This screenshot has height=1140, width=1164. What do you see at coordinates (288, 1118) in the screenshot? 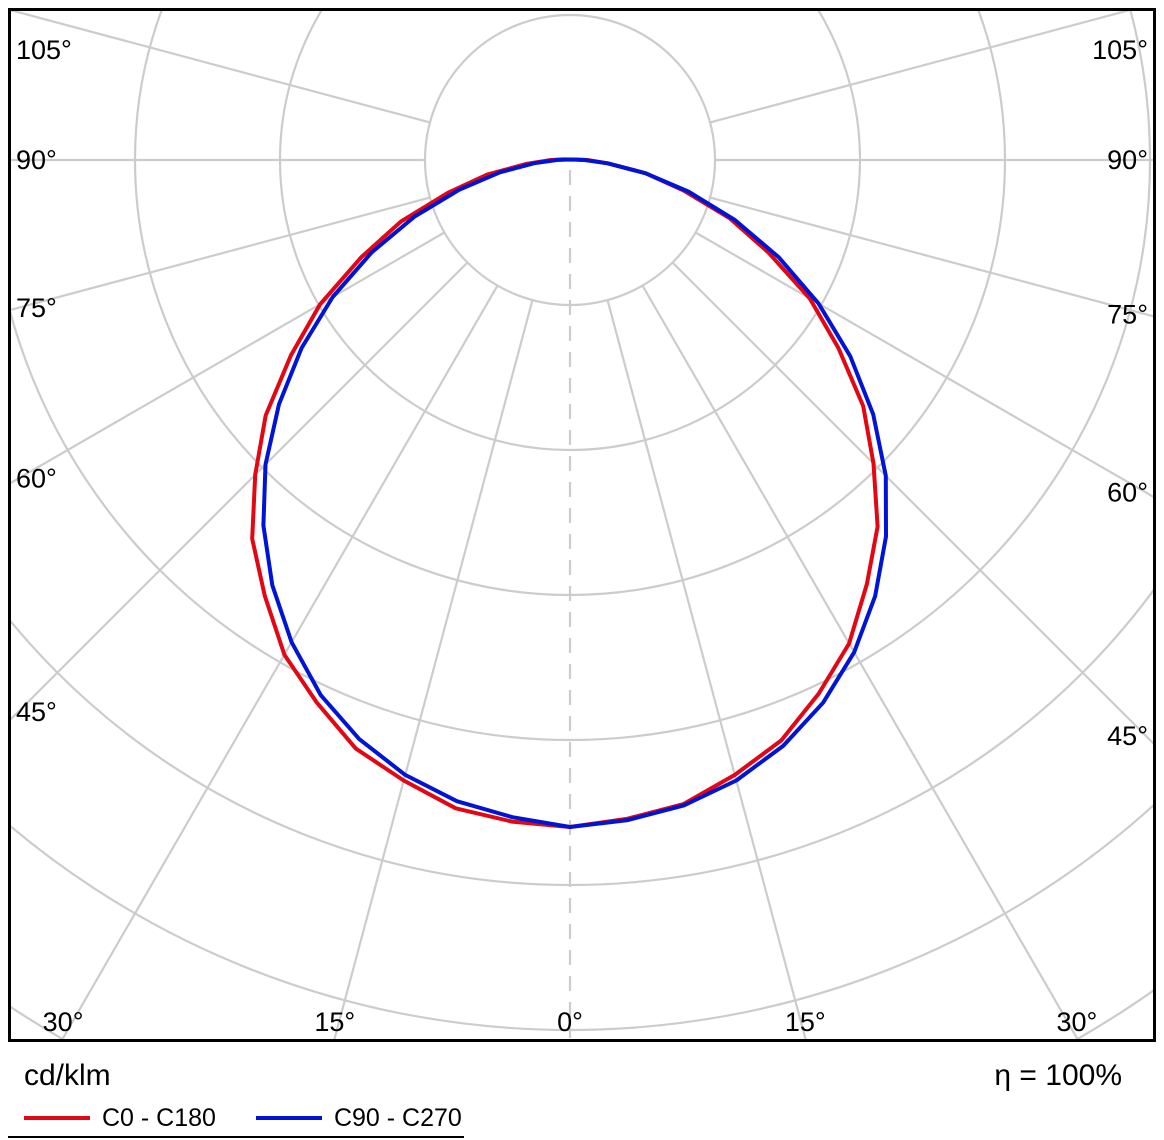
I see `legend-line-c90-c270` at bounding box center [288, 1118].